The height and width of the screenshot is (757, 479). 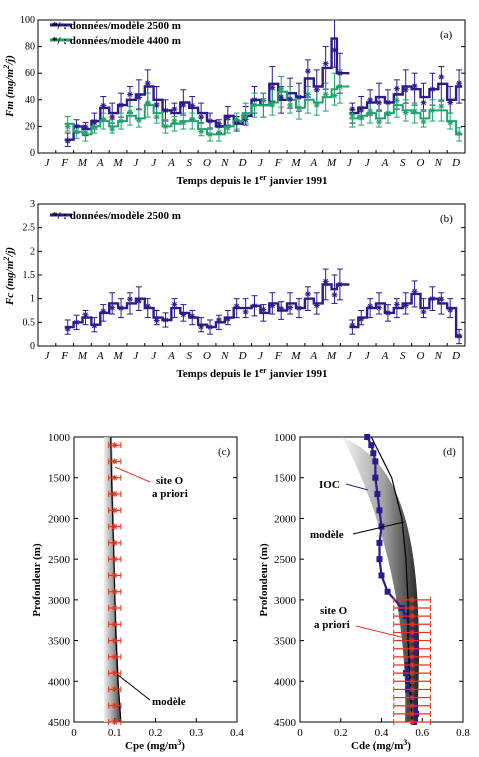 I want to click on pb-ytick-label: 0.5, so click(x=29, y=322).